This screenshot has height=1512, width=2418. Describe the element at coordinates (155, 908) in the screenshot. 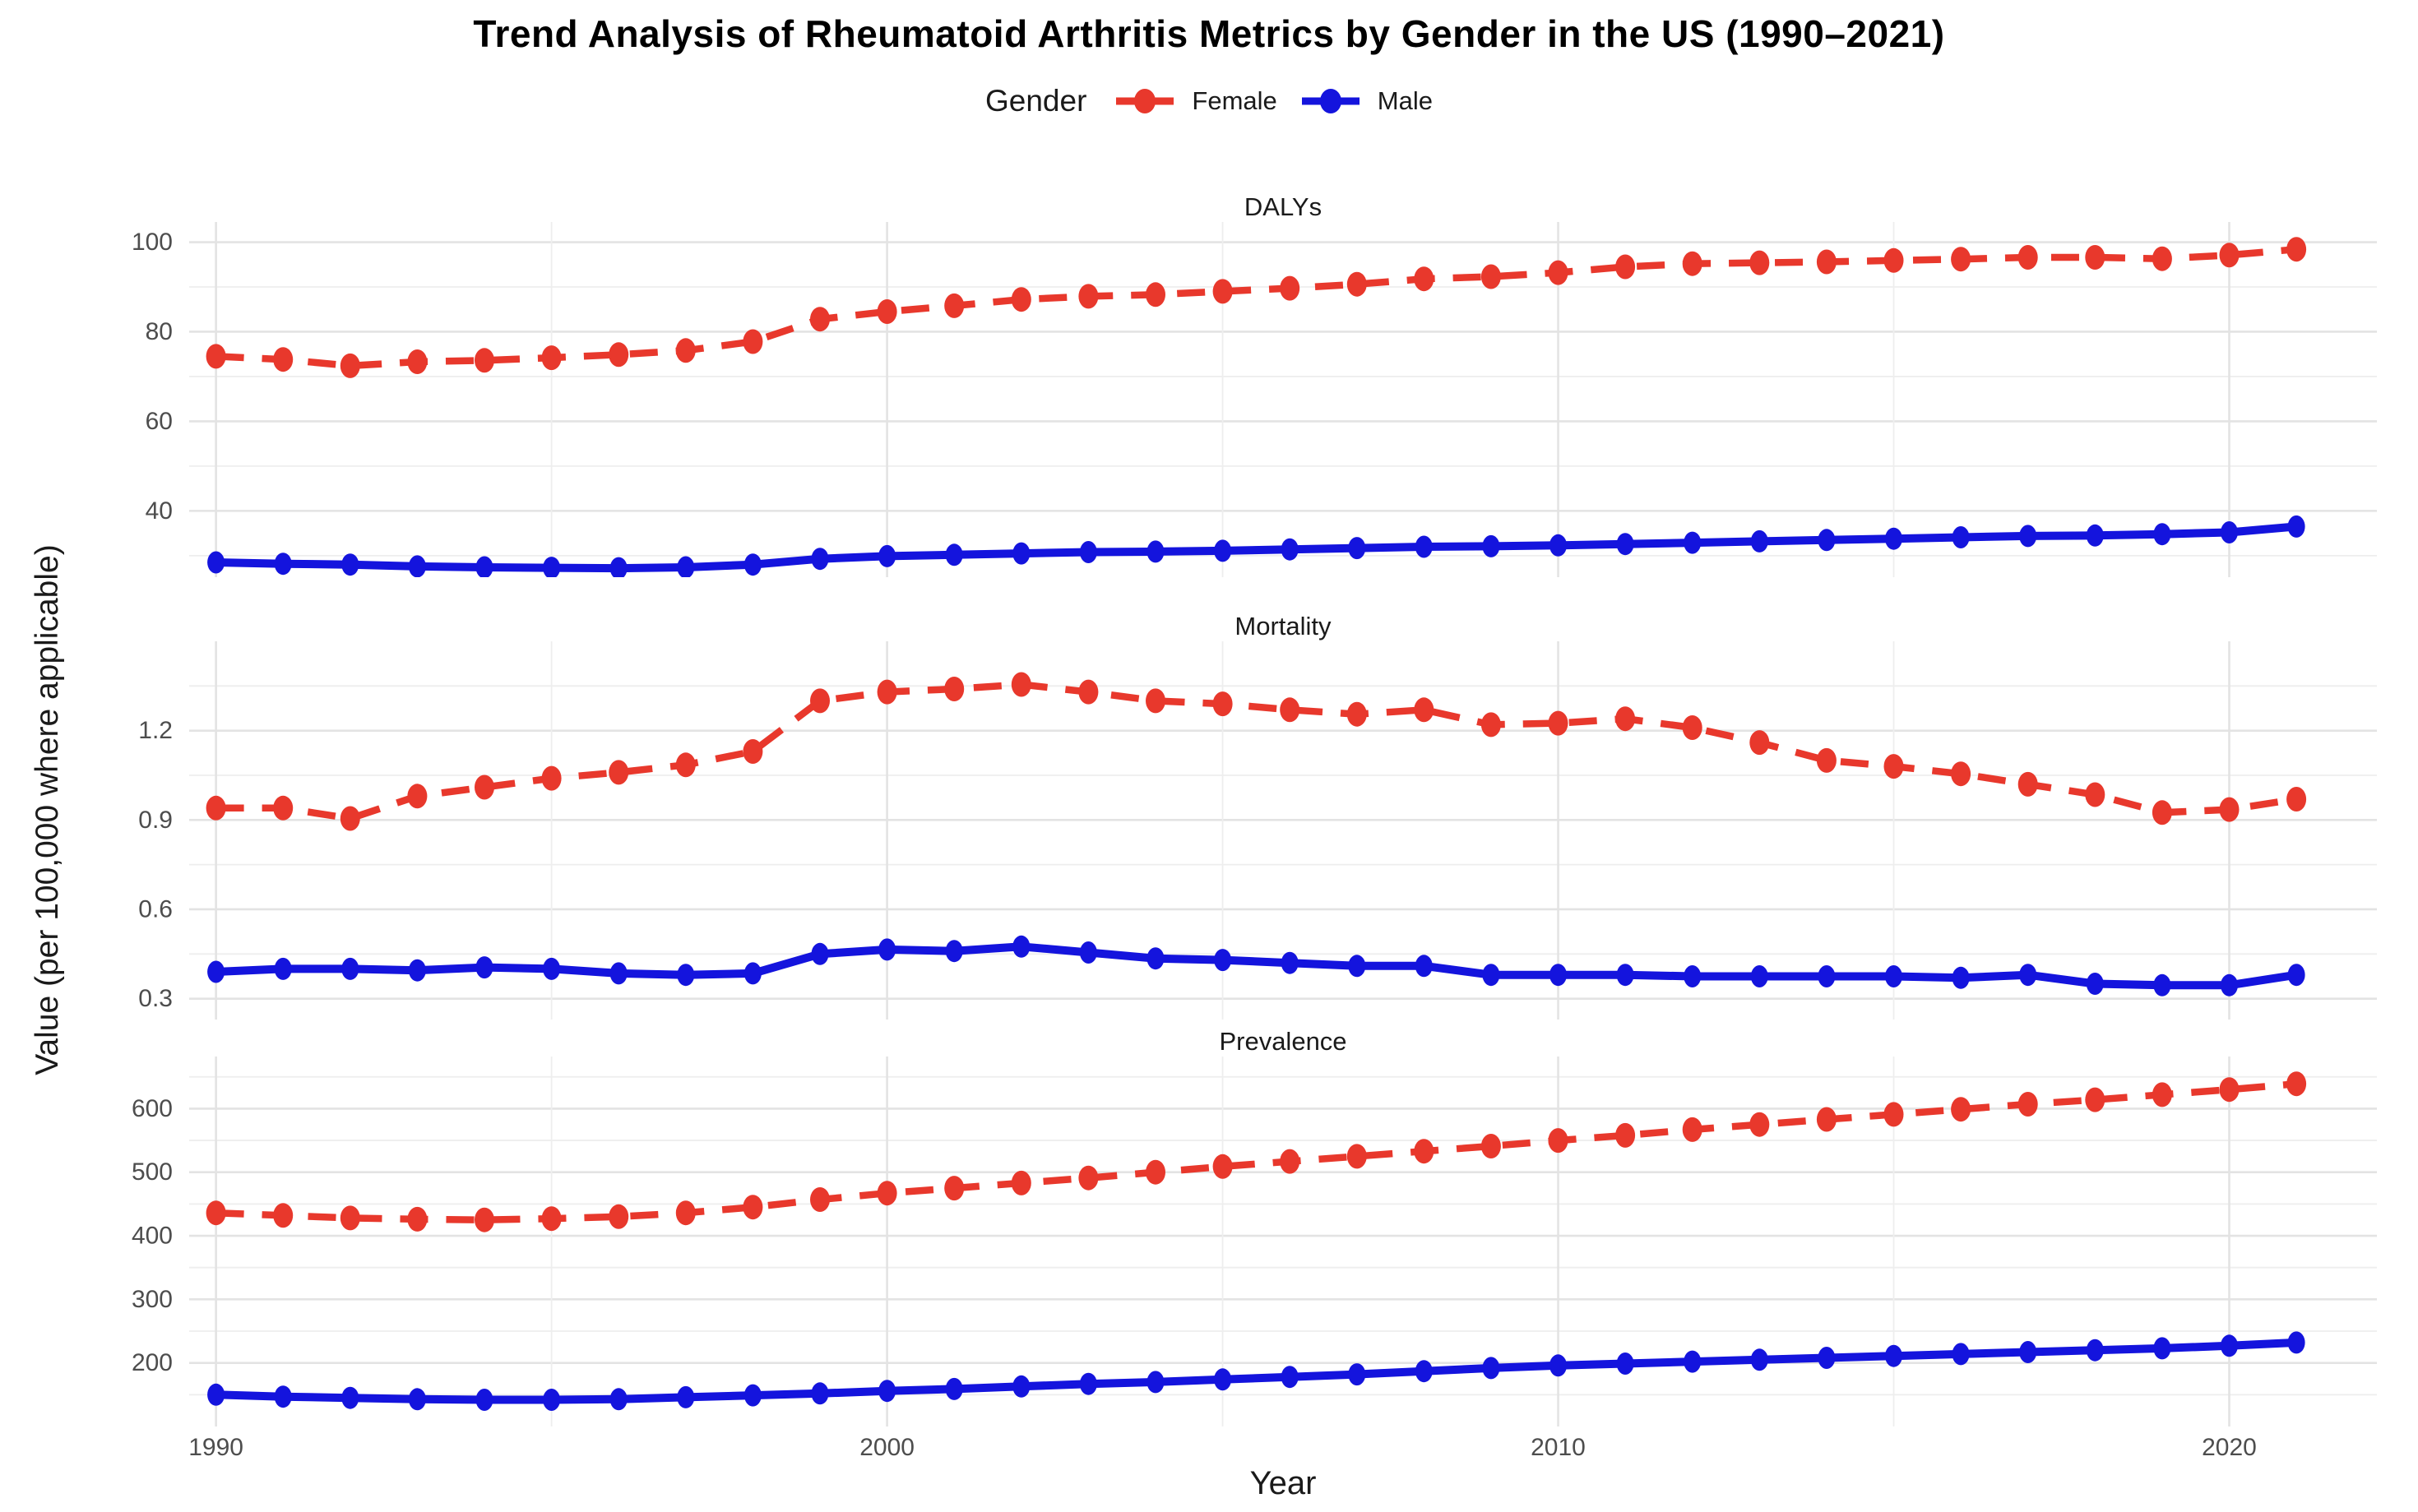

I see `y-tick-label: 0.6` at that location.